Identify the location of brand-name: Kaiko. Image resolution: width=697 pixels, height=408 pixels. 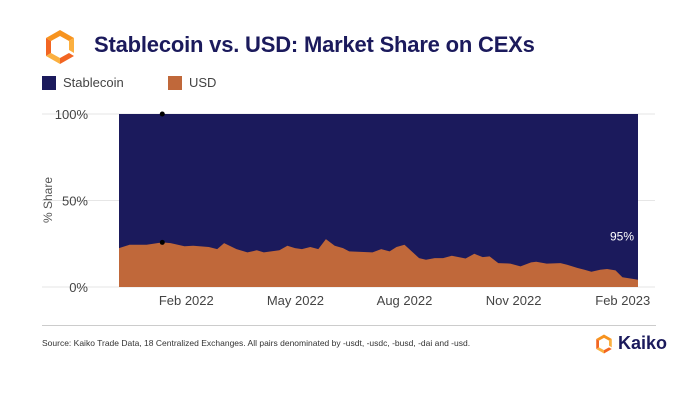
(643, 343).